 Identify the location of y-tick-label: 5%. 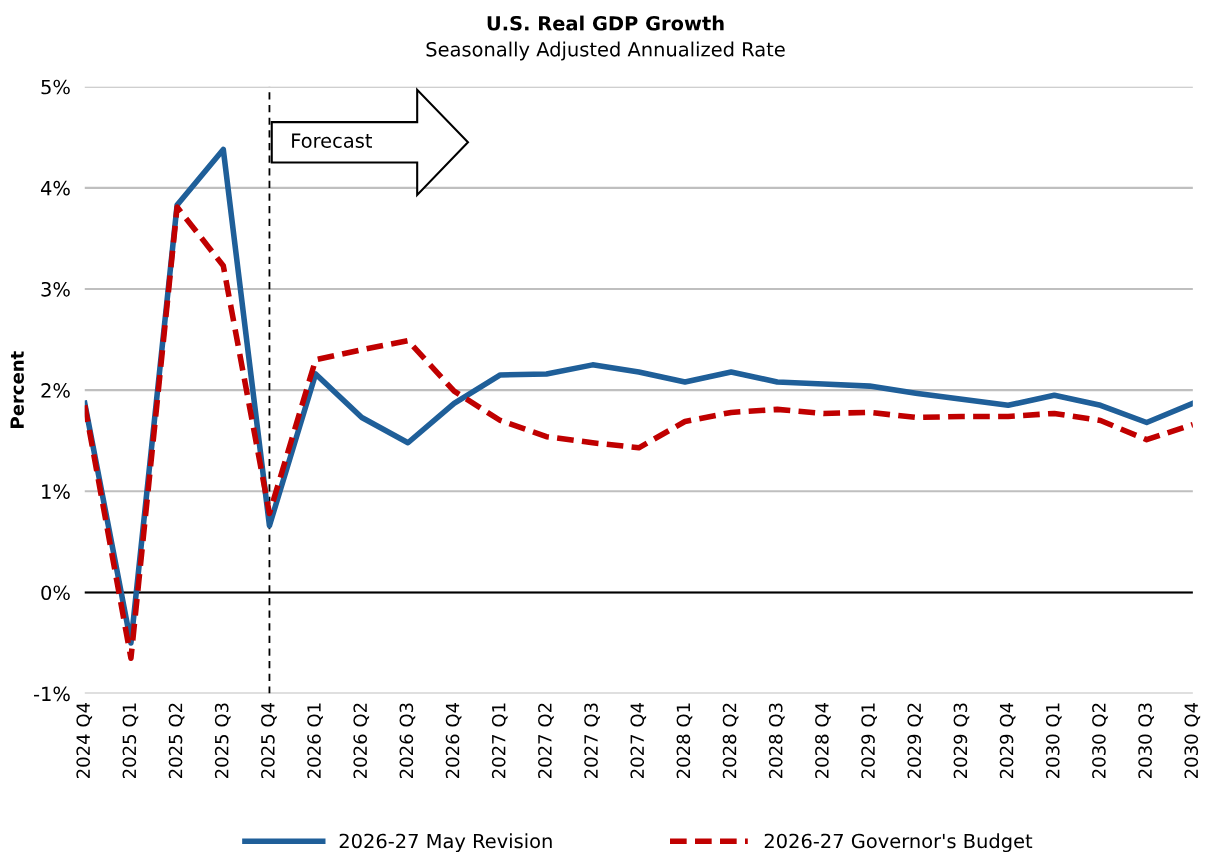
(55, 87).